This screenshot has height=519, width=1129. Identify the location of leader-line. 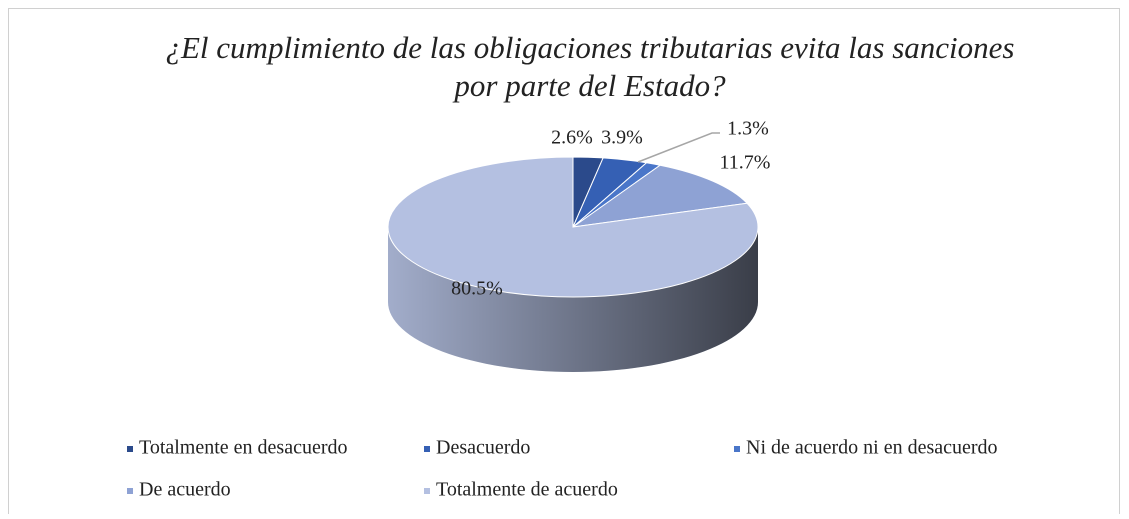
(678, 147).